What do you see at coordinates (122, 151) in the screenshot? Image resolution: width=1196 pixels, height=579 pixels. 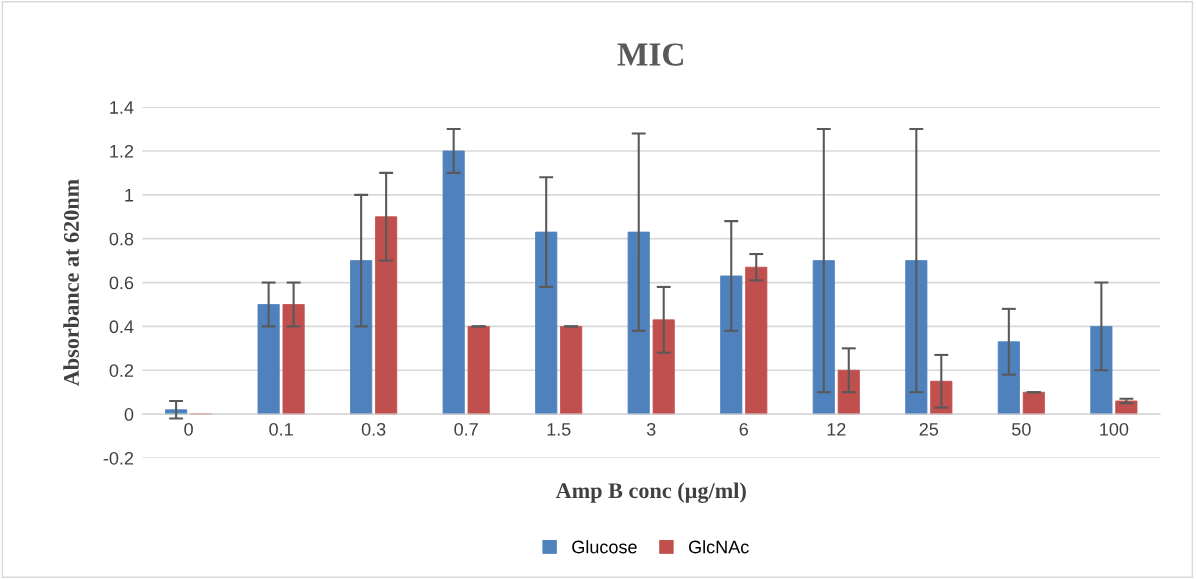 I see `y-tick-label: 1.2` at bounding box center [122, 151].